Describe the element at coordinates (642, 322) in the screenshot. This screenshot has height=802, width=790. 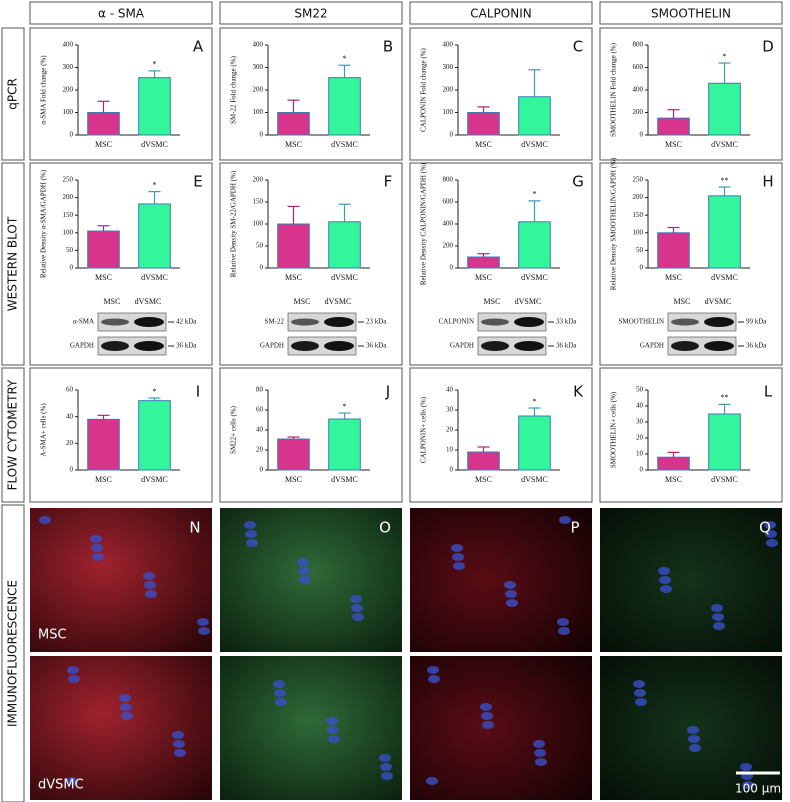
I see `band-label: SMOOTHELIN` at that location.